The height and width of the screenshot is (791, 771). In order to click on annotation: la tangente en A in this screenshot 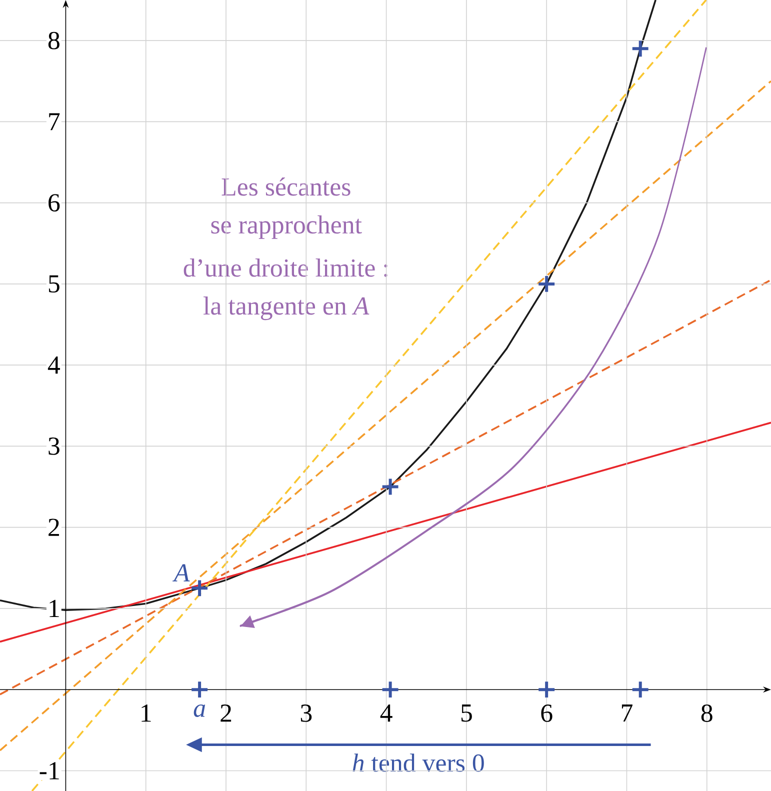, I will do `click(287, 308)`.